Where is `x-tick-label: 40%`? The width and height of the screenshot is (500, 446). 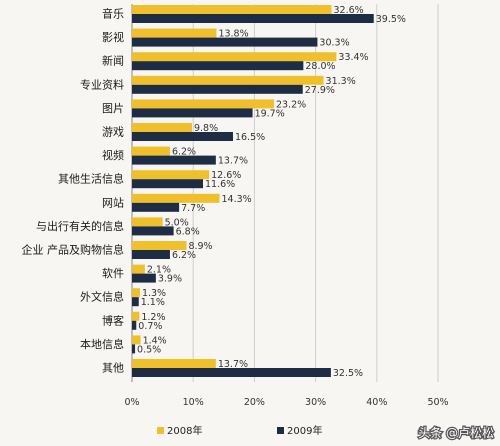
x-tick-label: 40% is located at coordinates (376, 402).